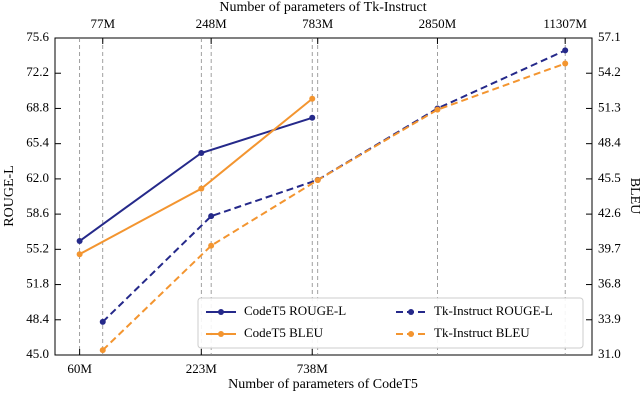  What do you see at coordinates (609, 283) in the screenshot?
I see `y-tick-label: 36.8` at bounding box center [609, 283].